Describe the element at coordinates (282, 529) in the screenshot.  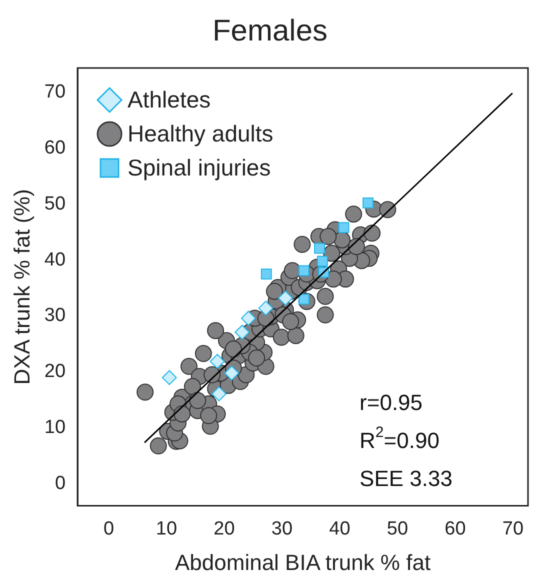
I see `x-tick-label: 30` at that location.